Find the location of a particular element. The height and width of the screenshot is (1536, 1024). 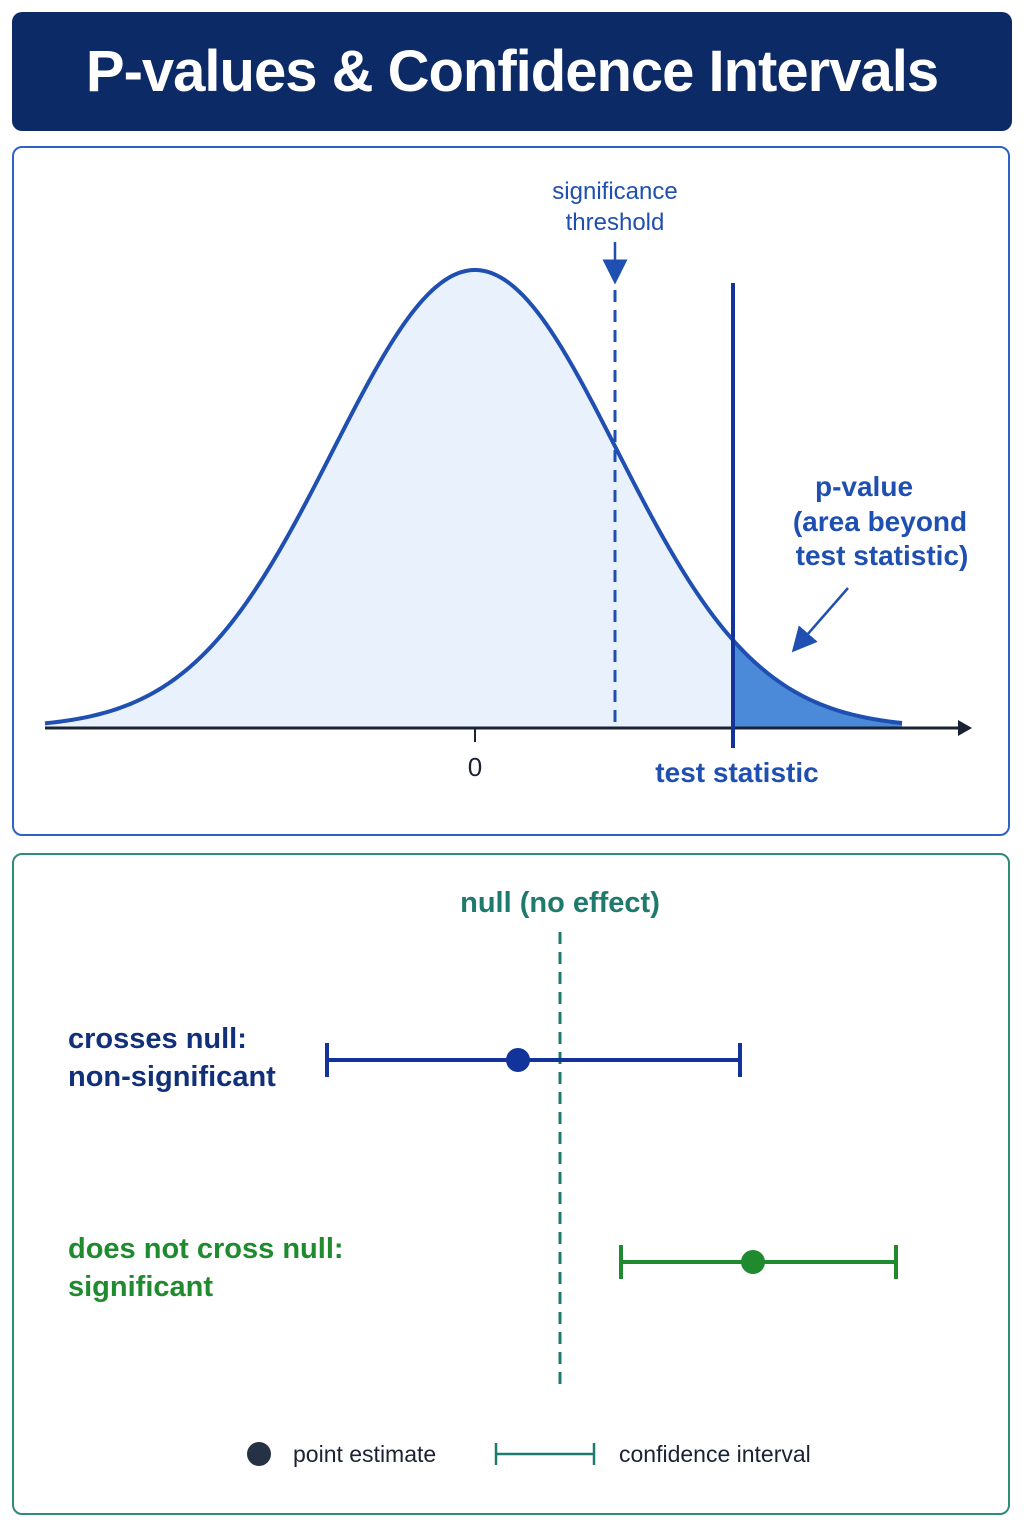

p-value-label-line1: p-value is located at coordinates (864, 486).